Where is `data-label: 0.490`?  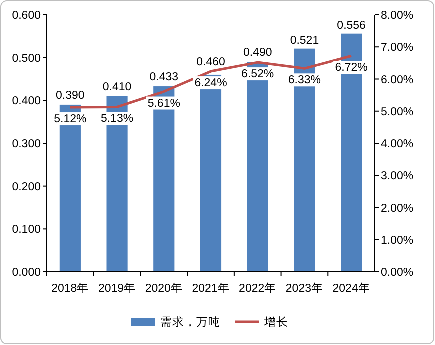
data-label: 0.490 is located at coordinates (257, 53).